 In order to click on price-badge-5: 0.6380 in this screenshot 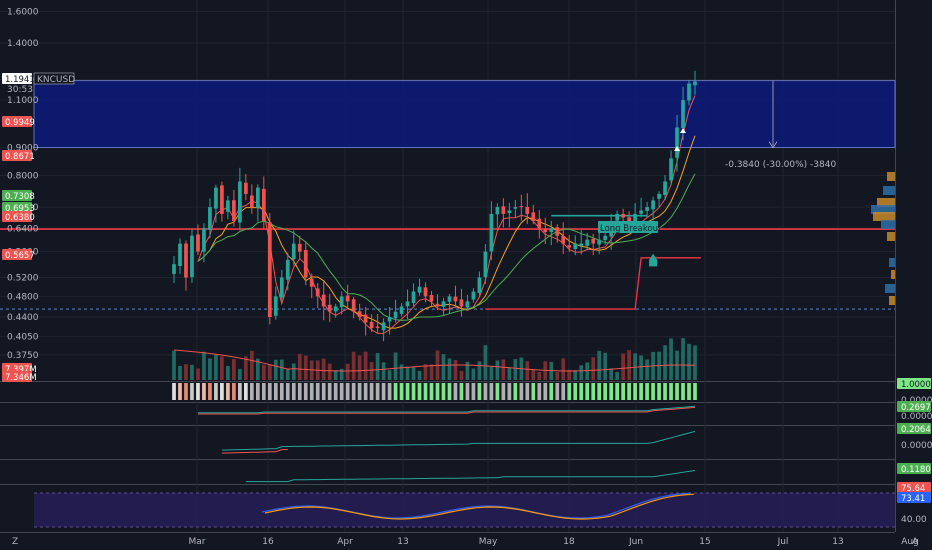, I will do `click(20, 218)`.